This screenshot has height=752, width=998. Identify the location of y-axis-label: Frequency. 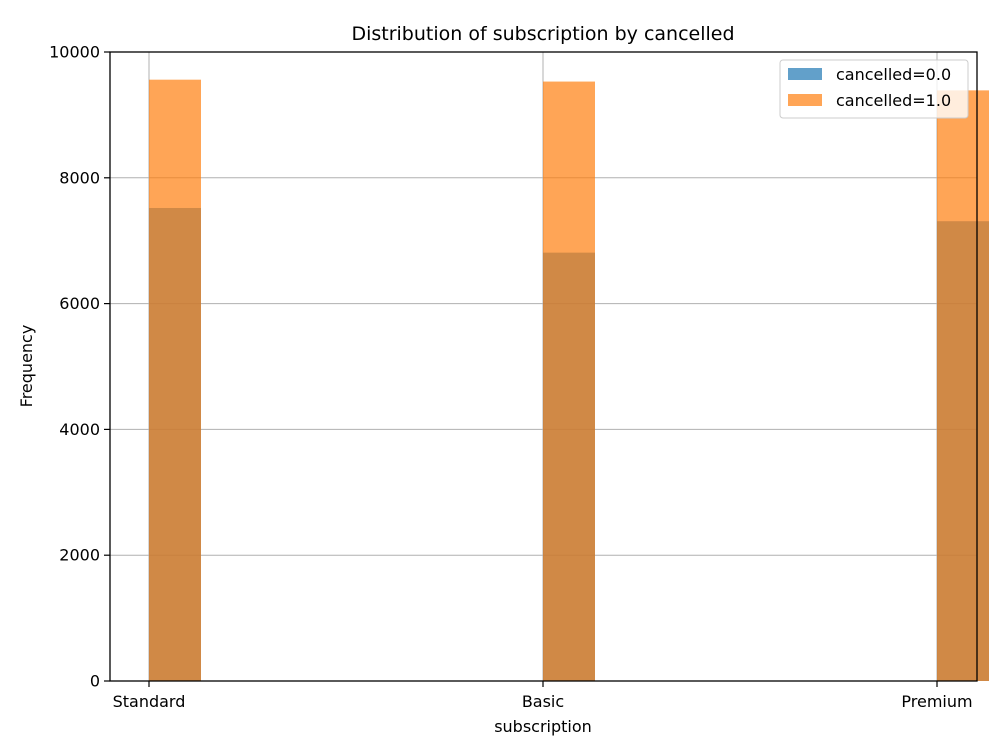
(26, 366).